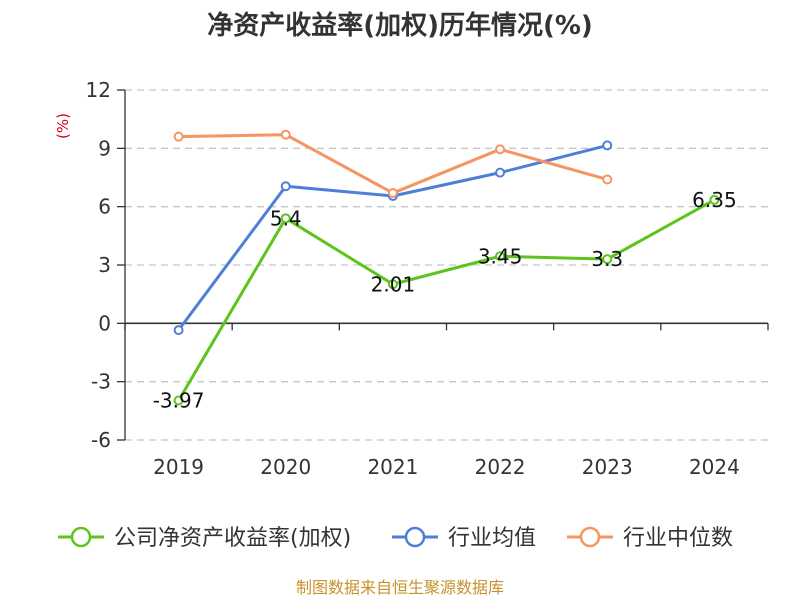 This screenshot has height=600, width=800. Describe the element at coordinates (500, 467) in the screenshot. I see `x-tick-label: 2022` at that location.